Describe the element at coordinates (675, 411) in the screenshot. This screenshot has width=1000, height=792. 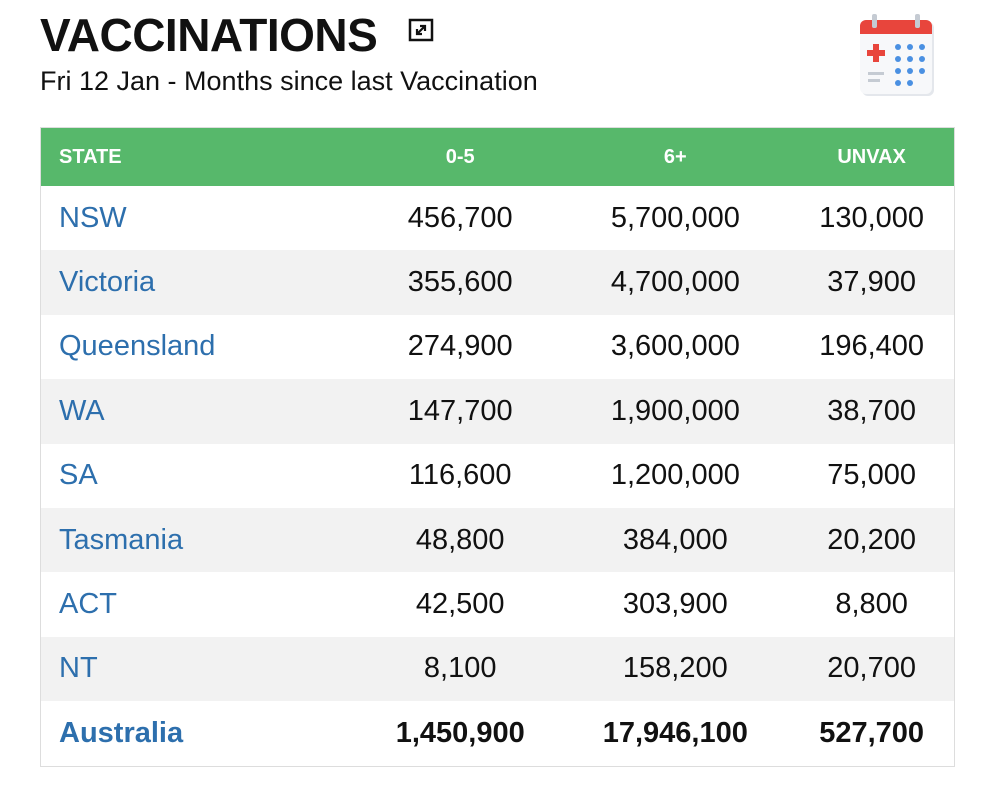
I see `cell-value: 1,900,000` at that location.